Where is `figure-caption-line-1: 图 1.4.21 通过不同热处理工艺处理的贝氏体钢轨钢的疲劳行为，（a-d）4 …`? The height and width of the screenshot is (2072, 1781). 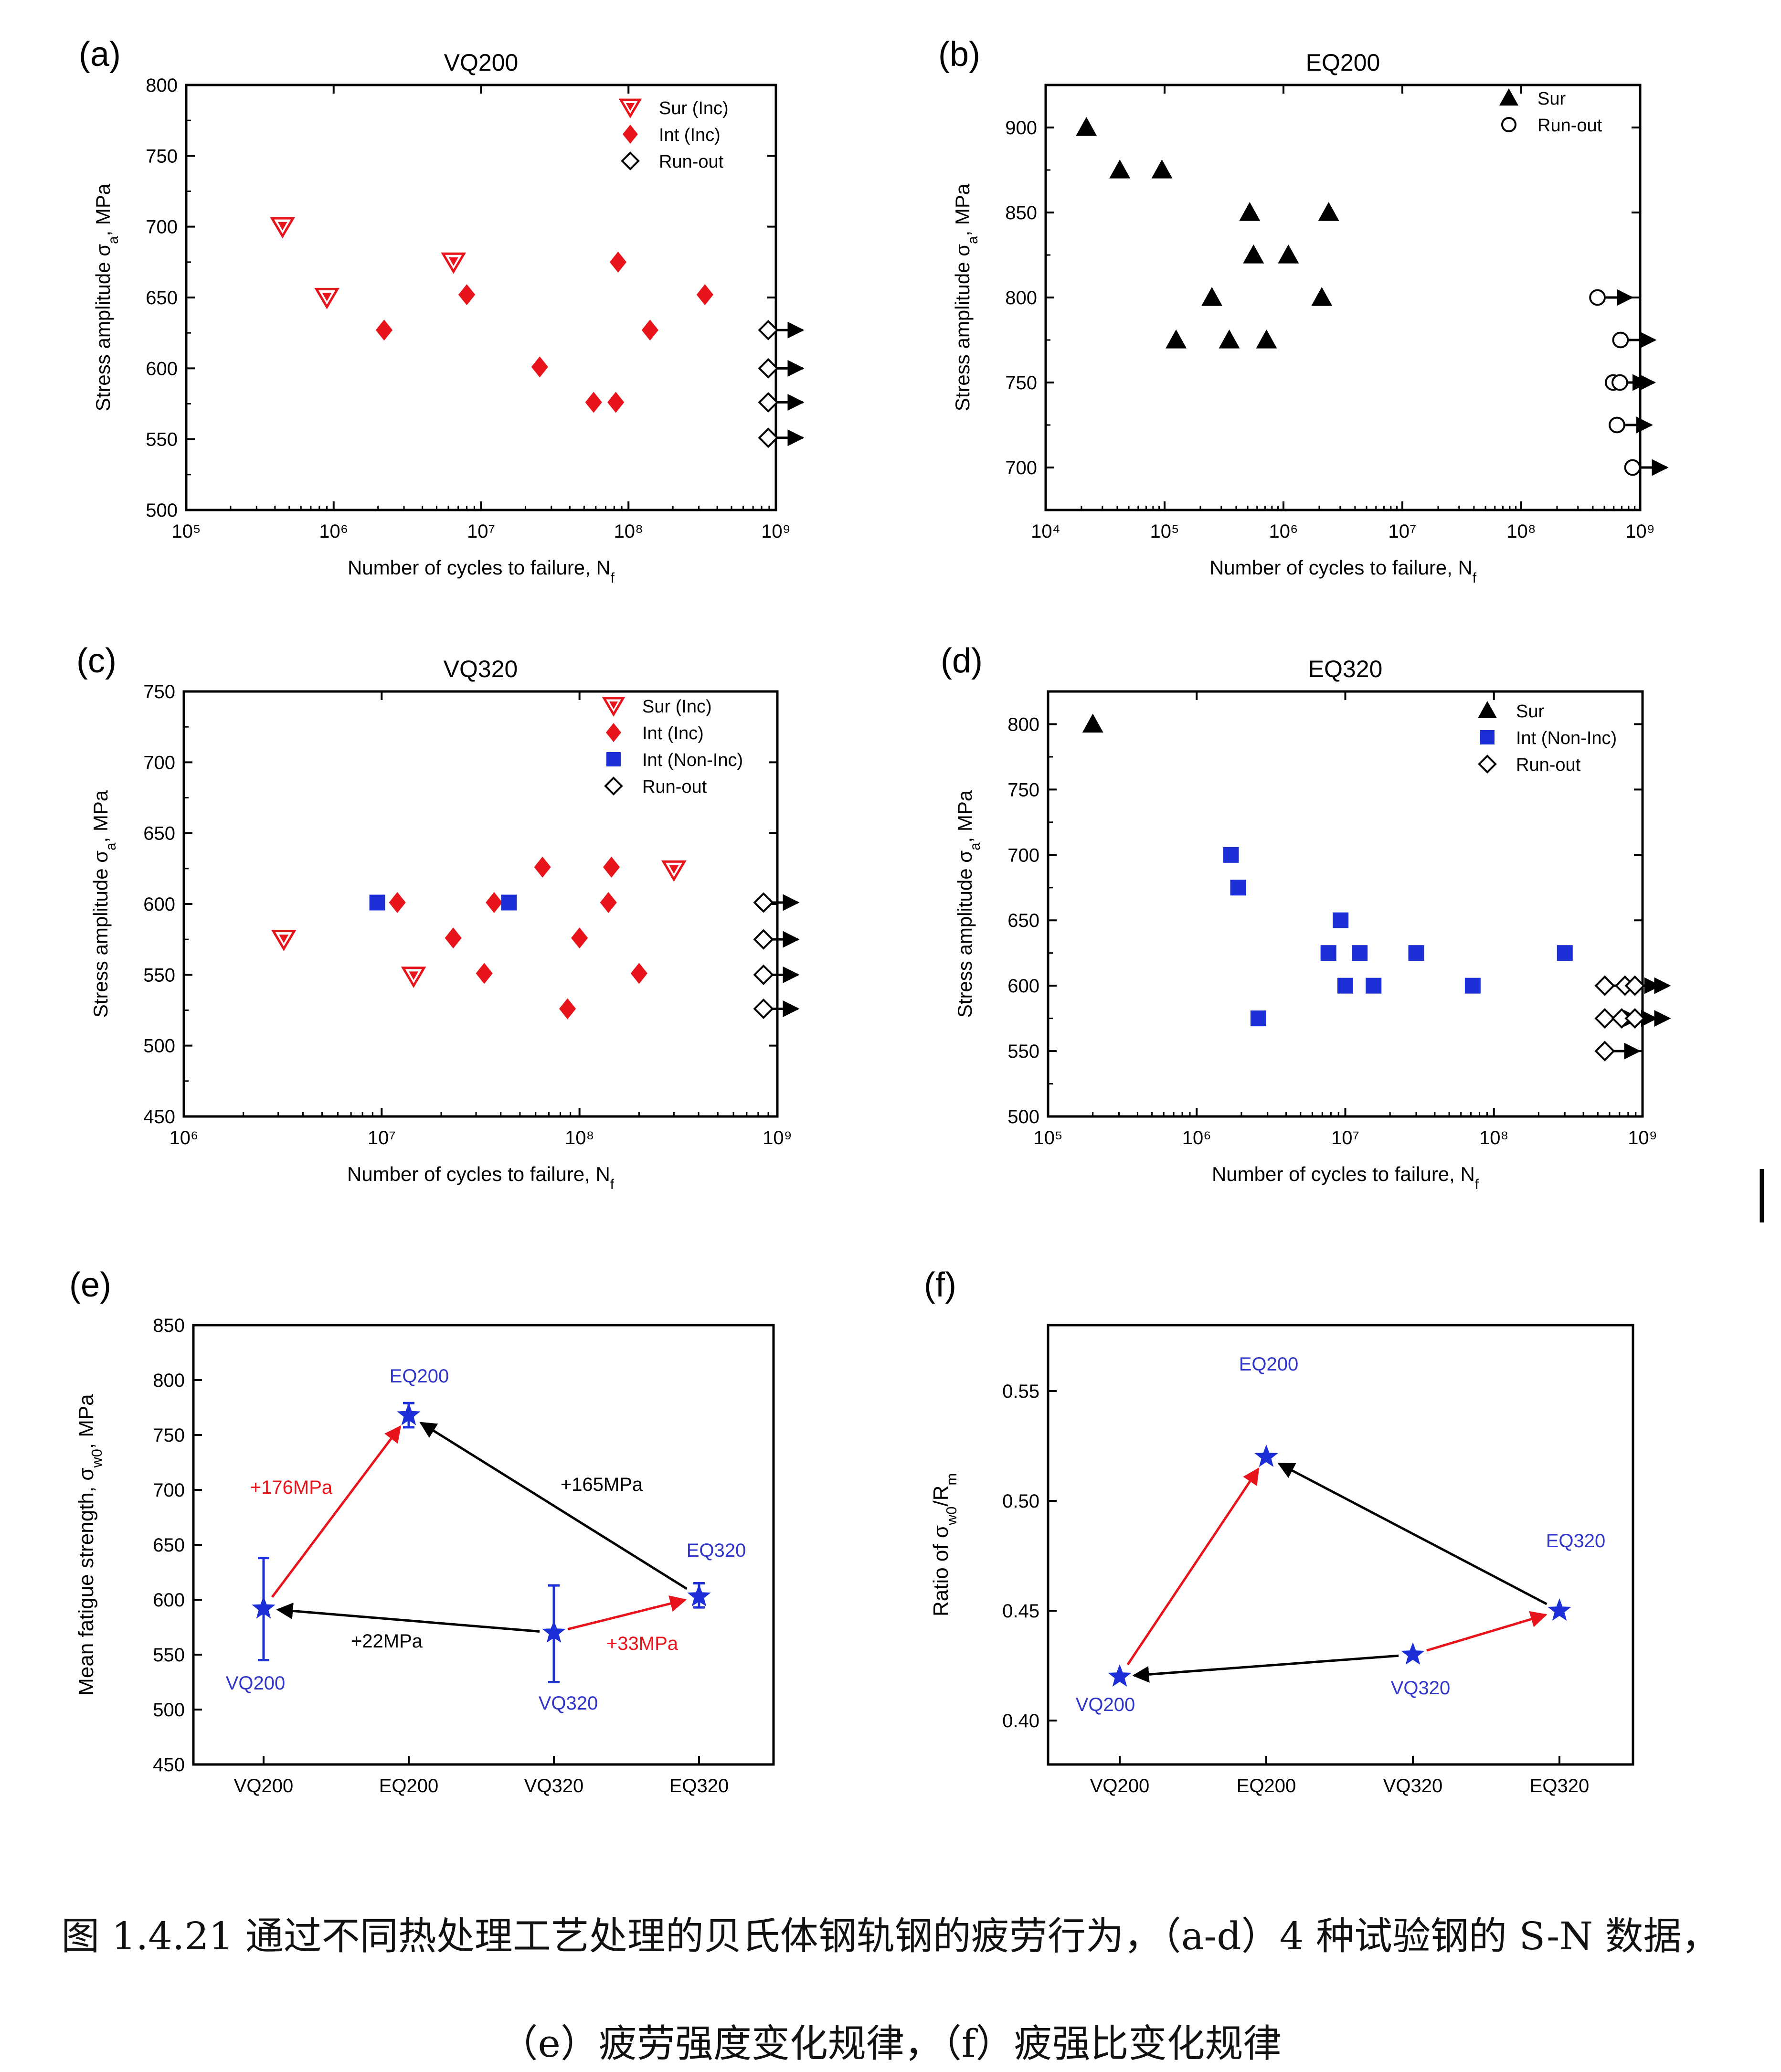
figure-caption-line-1: 图 1.4.21 通过不同热处理工艺处理的贝氏体钢轨钢的疲劳行为，（a-d）4 … is located at coordinates (890, 1936).